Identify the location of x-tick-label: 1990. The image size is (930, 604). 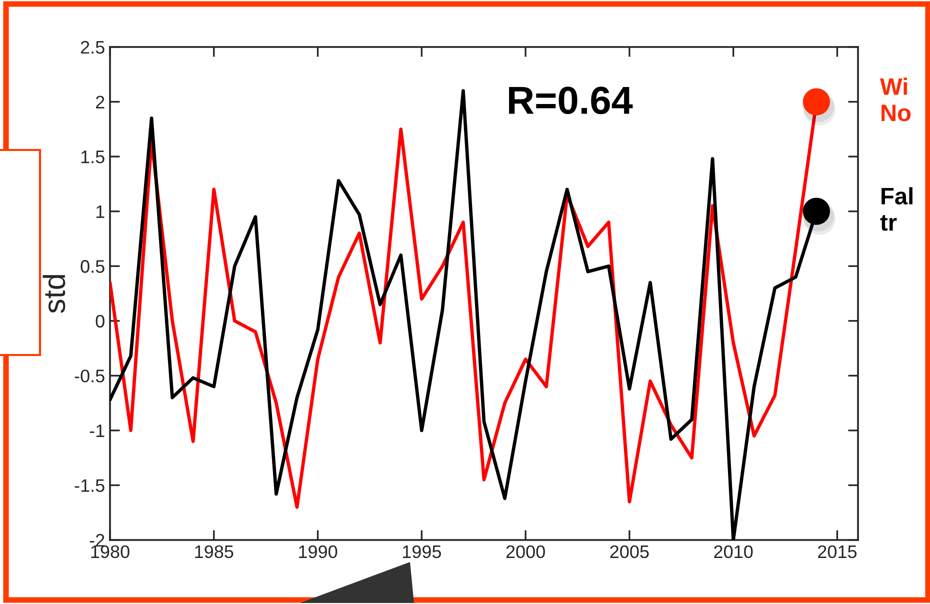
(318, 551).